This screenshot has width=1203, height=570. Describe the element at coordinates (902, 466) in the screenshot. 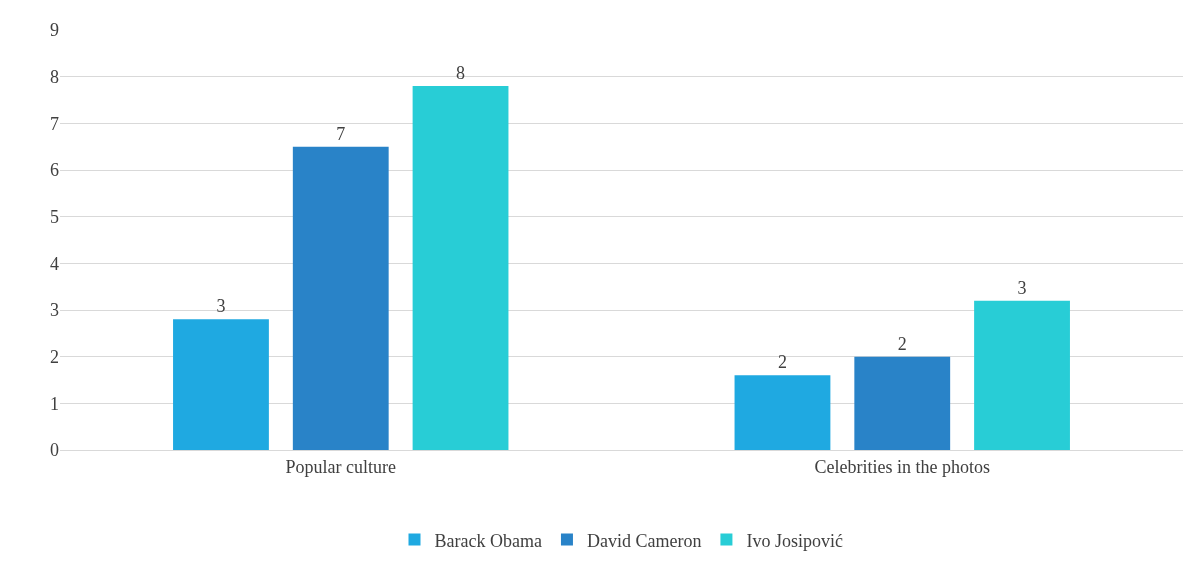

I see `x-tick-label: Celebrities in the photos` at that location.